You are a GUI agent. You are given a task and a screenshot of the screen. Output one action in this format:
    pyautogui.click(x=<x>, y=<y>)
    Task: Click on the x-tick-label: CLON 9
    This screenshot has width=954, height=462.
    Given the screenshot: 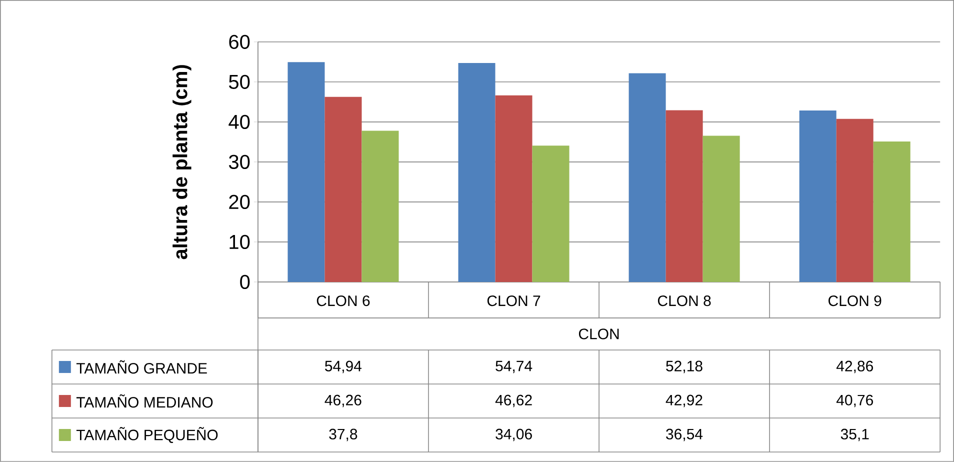 What is the action you would take?
    pyautogui.click(x=855, y=301)
    